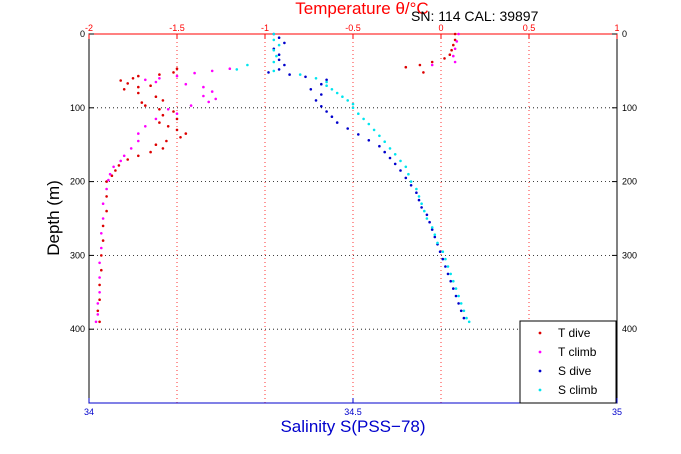  Describe the element at coordinates (629, 255) in the screenshot. I see `y-tick-label-right: 300` at that location.